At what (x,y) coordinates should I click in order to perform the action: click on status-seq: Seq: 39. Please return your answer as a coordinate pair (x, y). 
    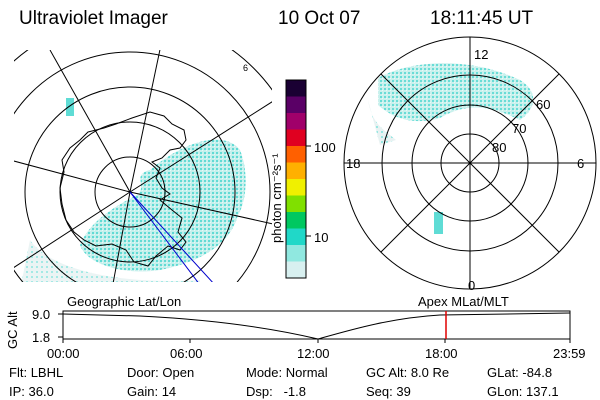
    Looking at the image, I should click on (388, 391).